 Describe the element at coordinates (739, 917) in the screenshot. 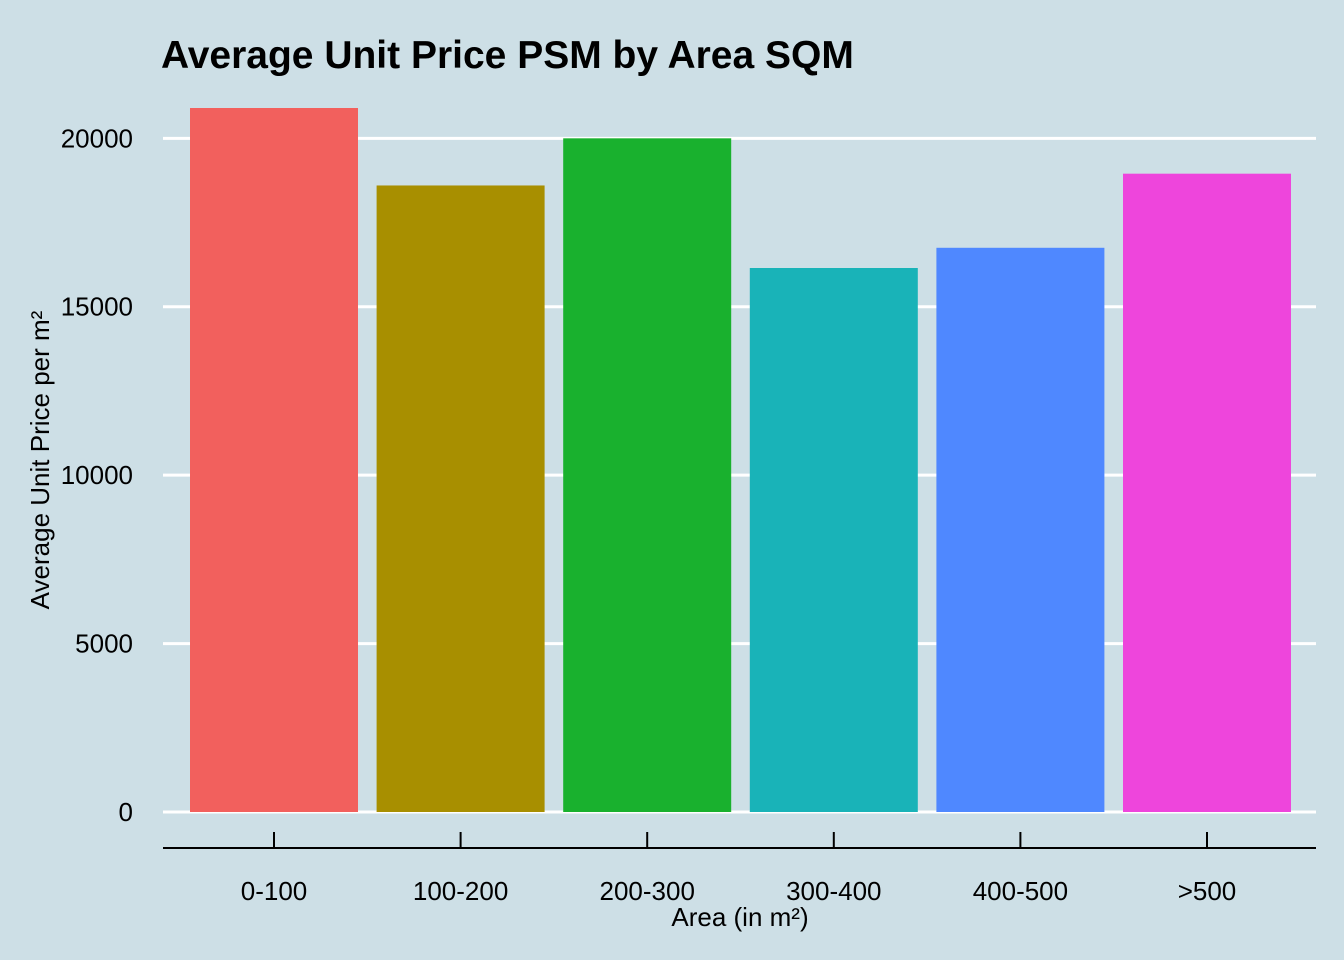

I see `x-axis-title: Area (in m²)` at that location.